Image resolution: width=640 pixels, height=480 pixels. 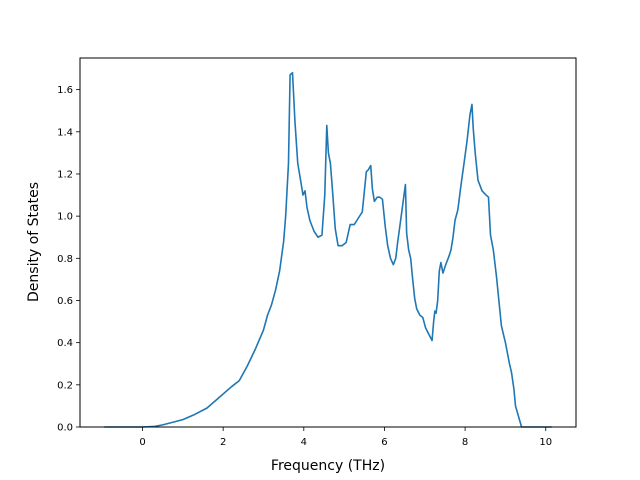 I want to click on y-tick-label: 0.0, so click(x=65, y=428).